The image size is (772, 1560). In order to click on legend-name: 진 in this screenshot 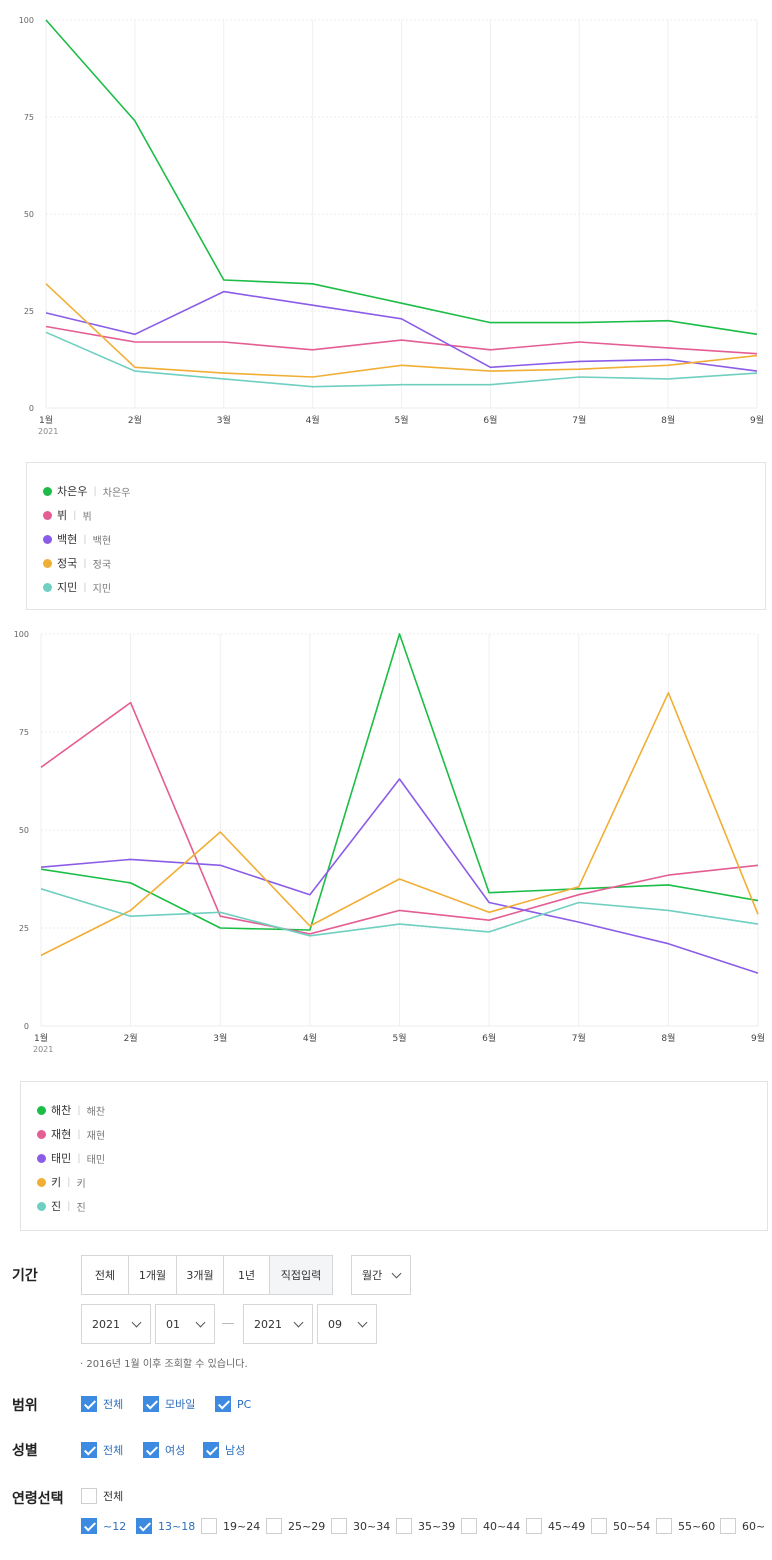, I will do `click(56, 1206)`.